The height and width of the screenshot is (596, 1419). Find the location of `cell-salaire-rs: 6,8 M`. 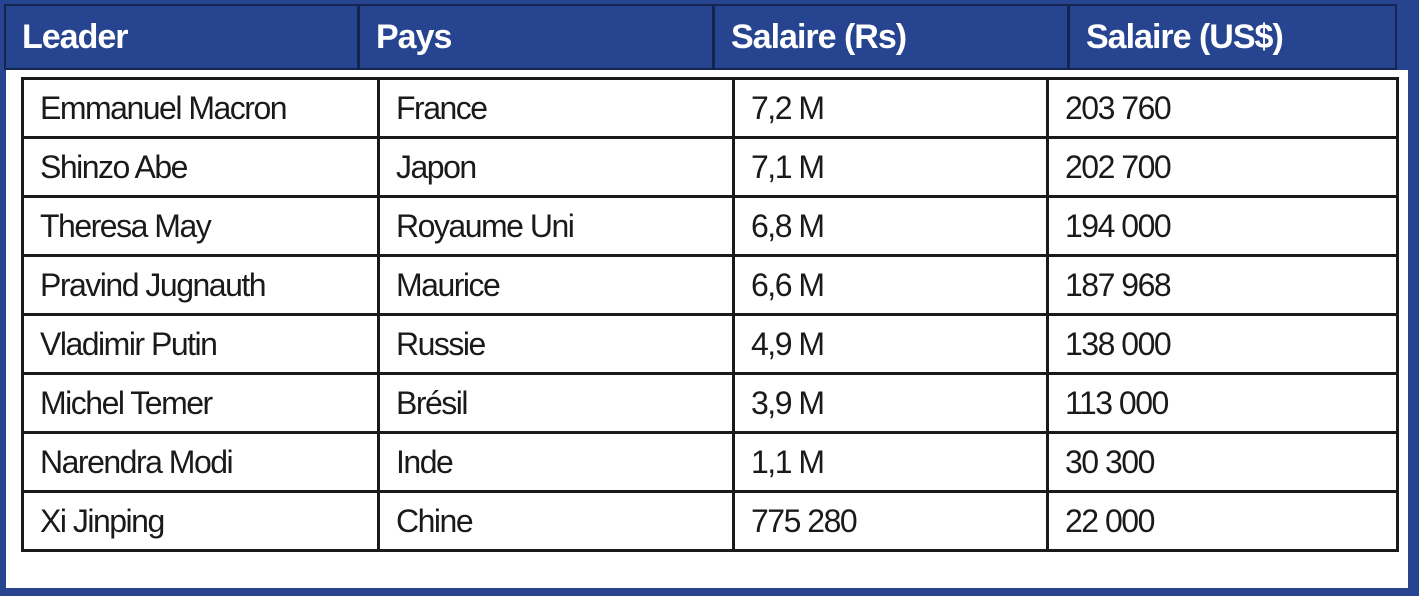

cell-salaire-rs: 6,8 M is located at coordinates (890, 226).